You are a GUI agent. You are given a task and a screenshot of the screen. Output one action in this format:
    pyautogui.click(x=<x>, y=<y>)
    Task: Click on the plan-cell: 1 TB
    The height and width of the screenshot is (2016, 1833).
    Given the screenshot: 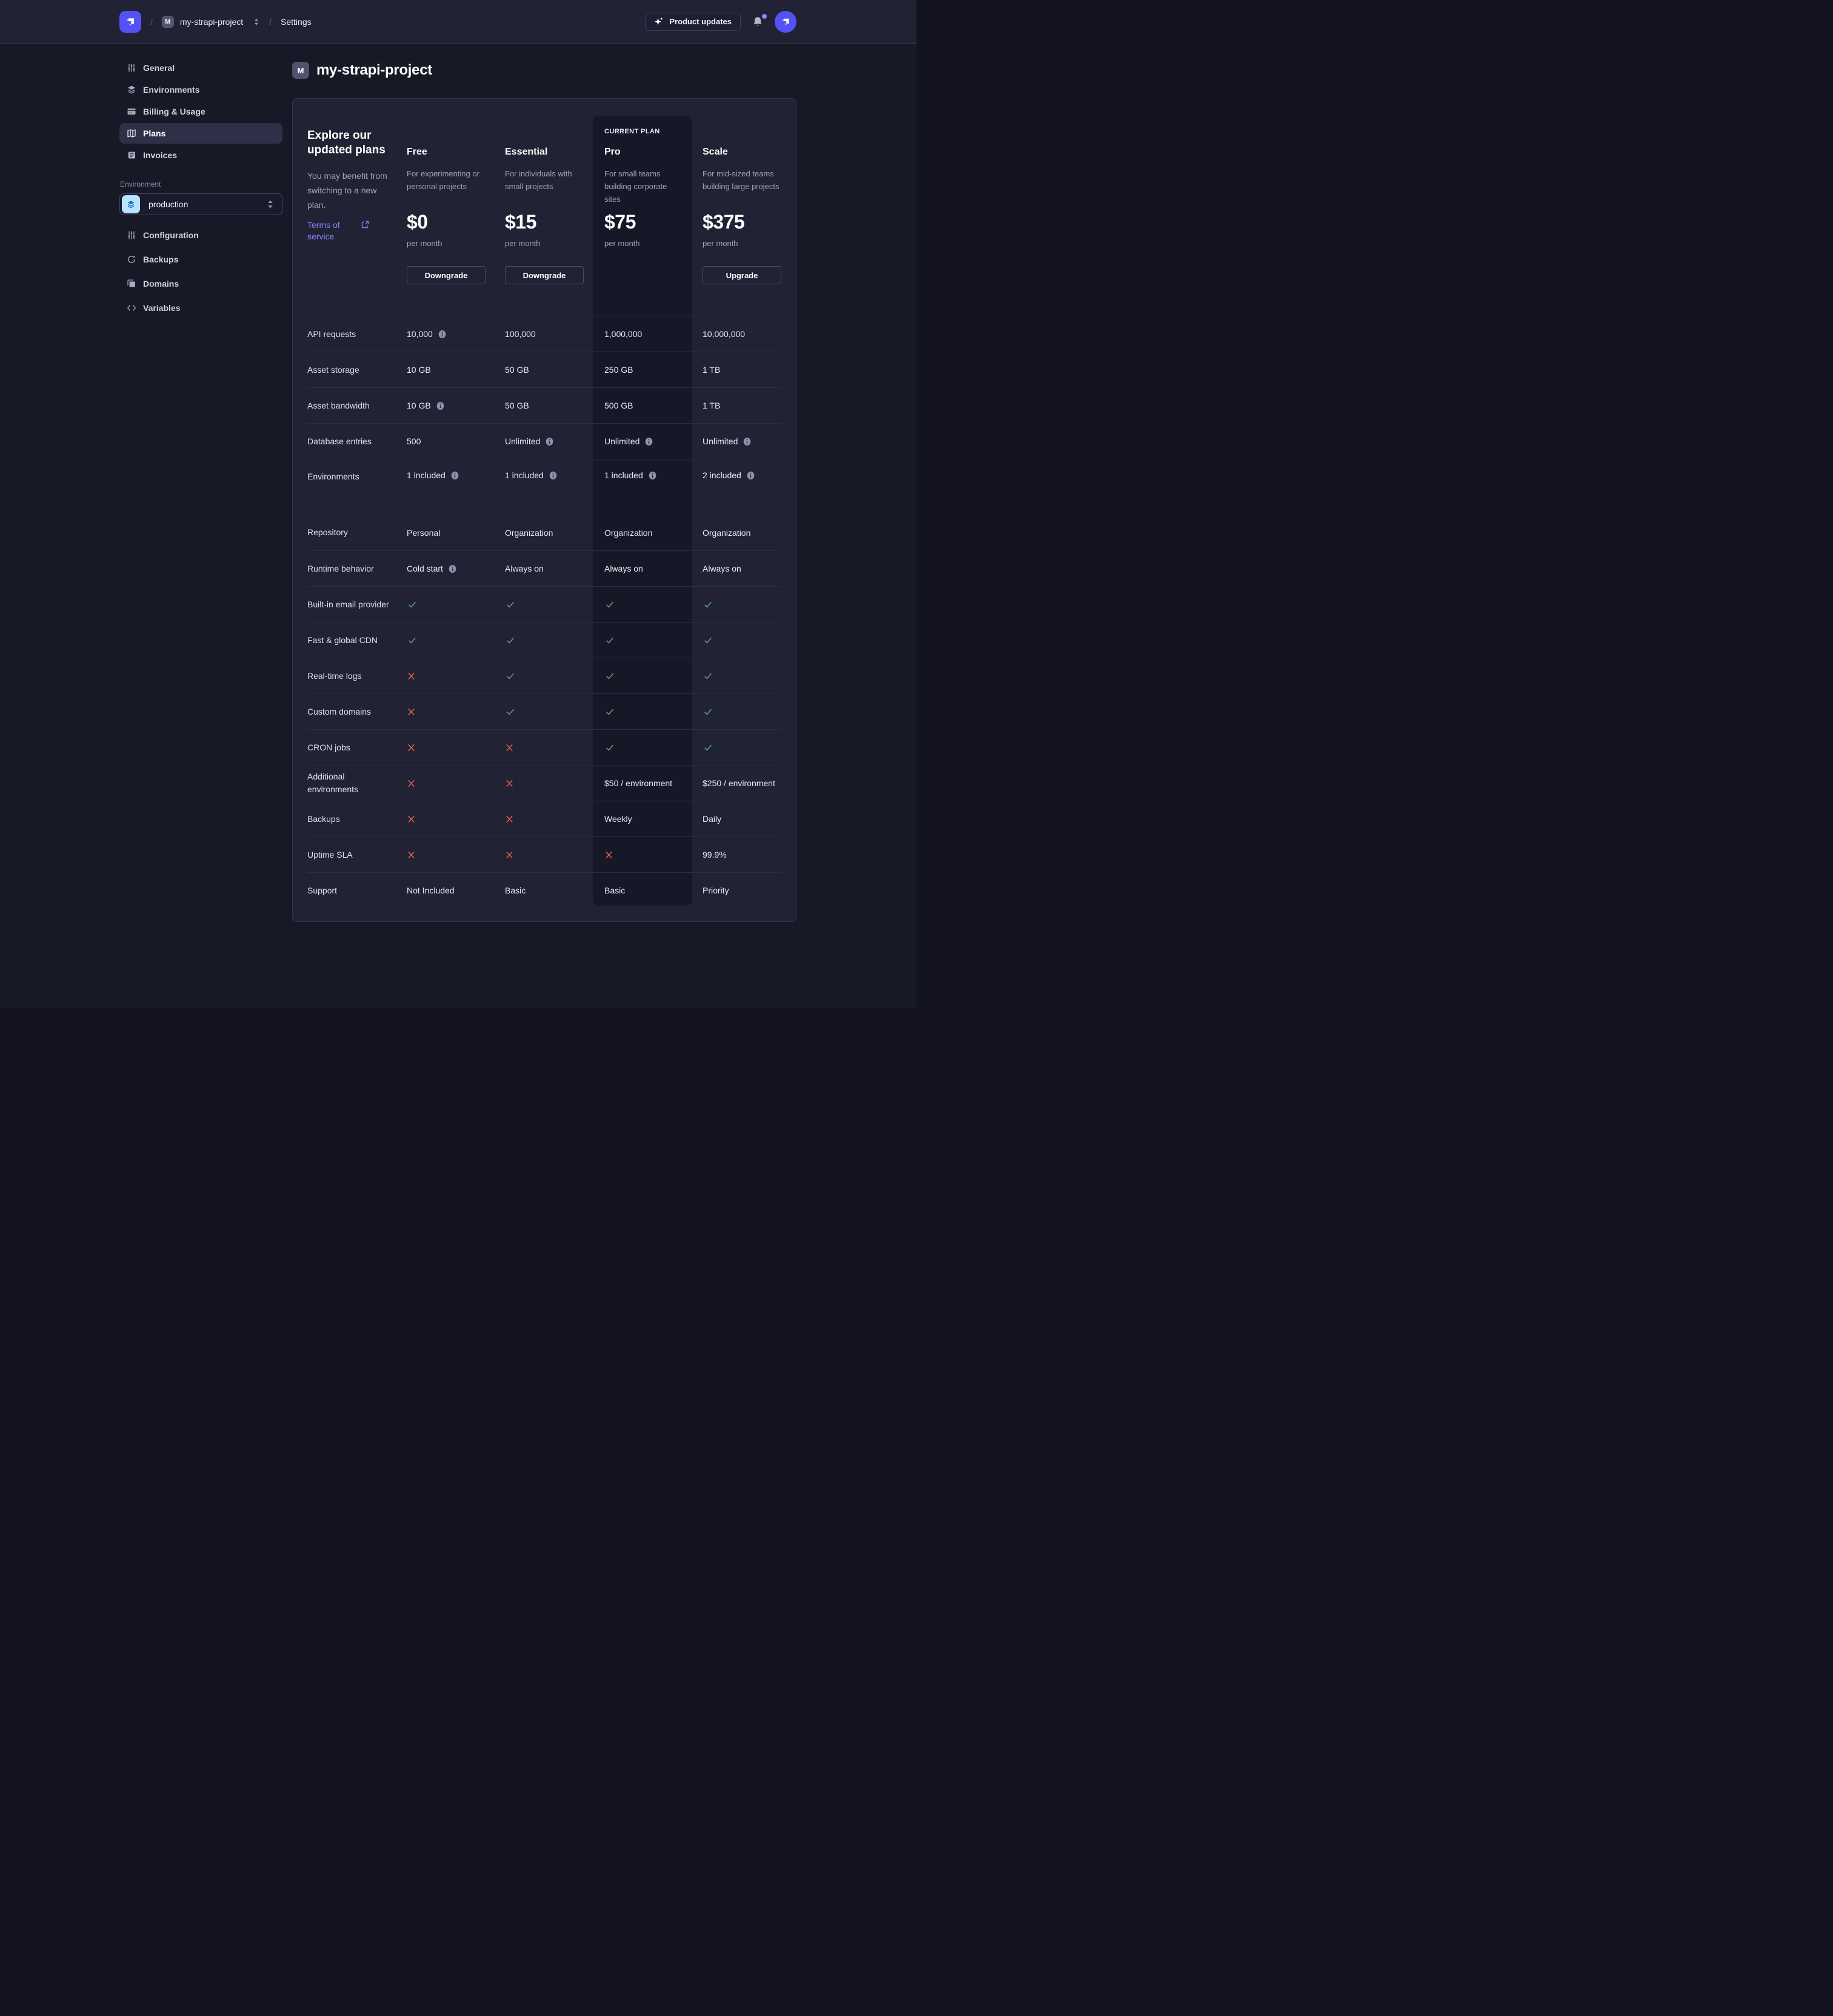 What is the action you would take?
    pyautogui.click(x=742, y=370)
    